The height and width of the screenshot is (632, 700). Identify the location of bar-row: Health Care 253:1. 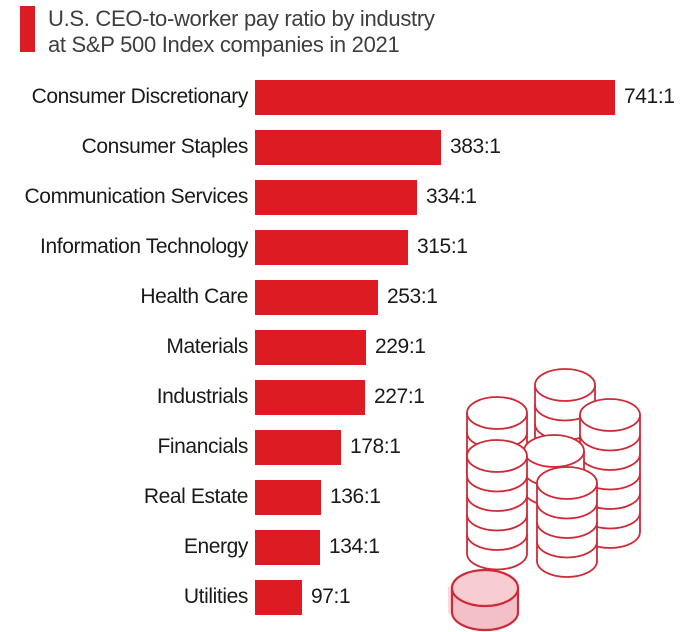
(350, 297).